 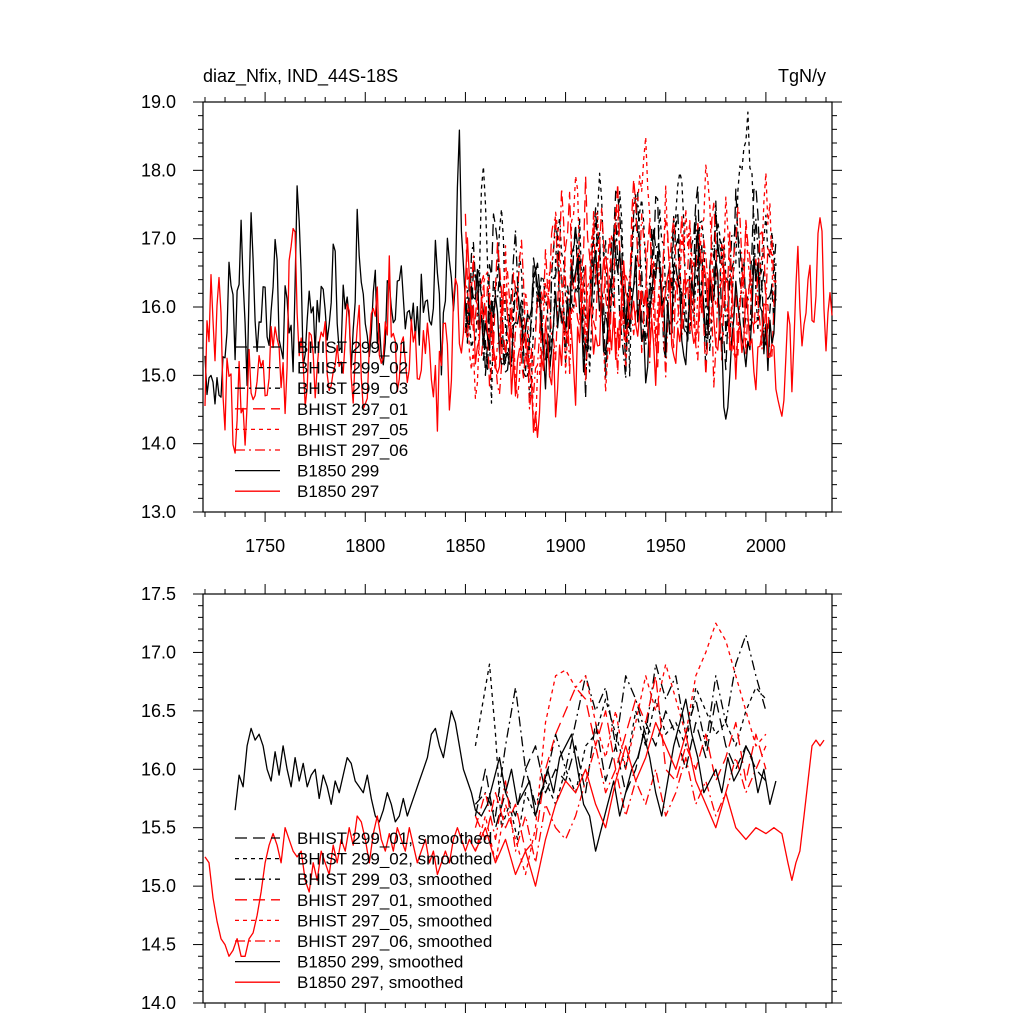 I want to click on x-tick-label: 1800, so click(x=365, y=546).